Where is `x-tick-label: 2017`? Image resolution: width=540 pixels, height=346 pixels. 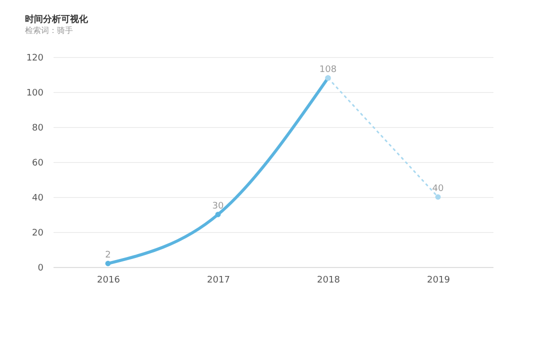 x-tick-label: 2017 is located at coordinates (218, 281).